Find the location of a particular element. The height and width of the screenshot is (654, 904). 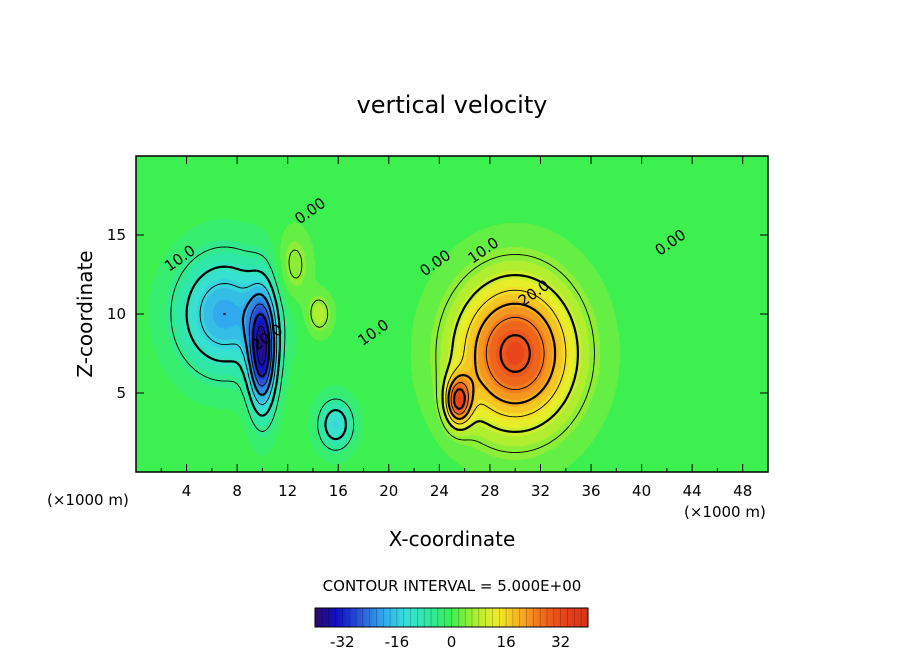

y-axis-label: Z-coordinate is located at coordinates (85, 313).